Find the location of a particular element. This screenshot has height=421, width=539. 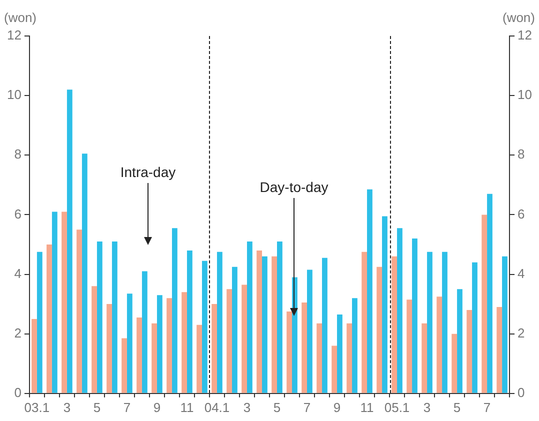

y-tick-label: 12 is located at coordinates (14, 35).